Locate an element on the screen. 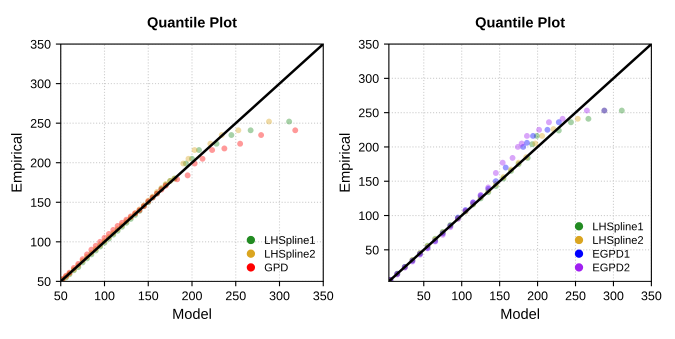 The height and width of the screenshot is (339, 675). legend-label: EGPD2 is located at coordinates (611, 268).